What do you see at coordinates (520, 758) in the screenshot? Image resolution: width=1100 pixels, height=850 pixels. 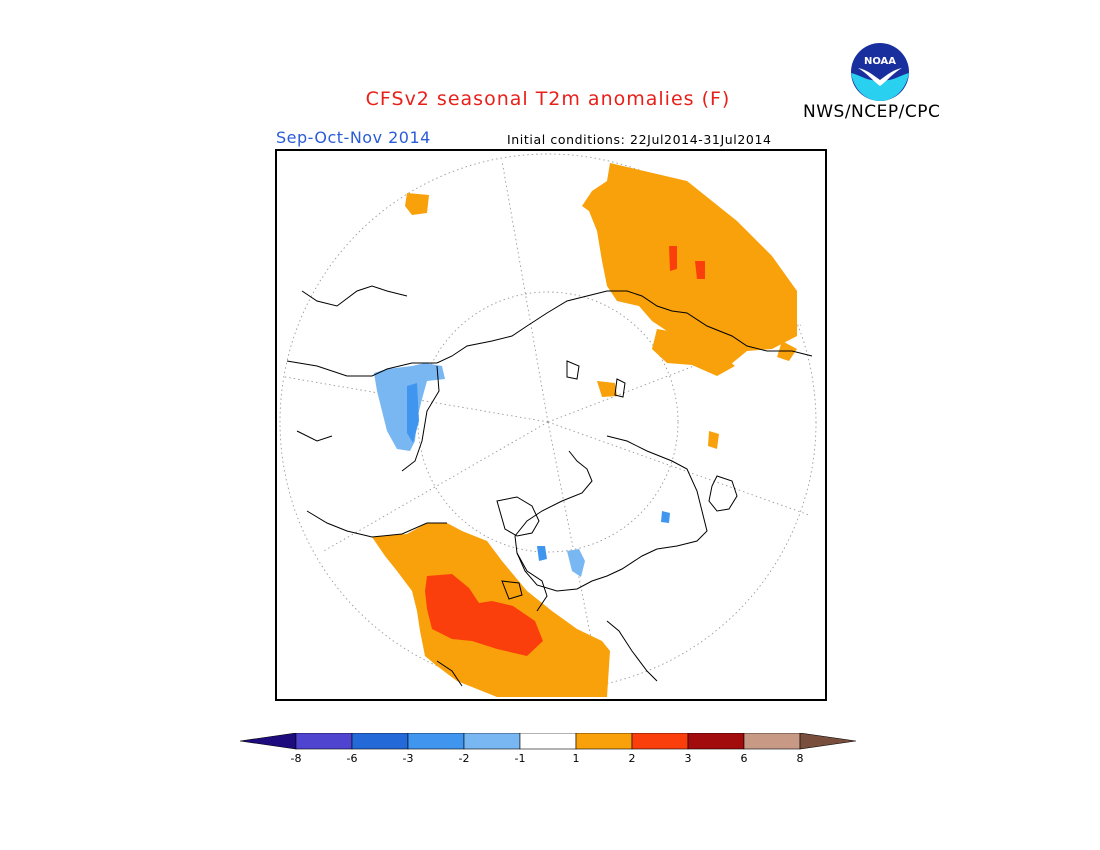 I see `colorbar-tick-label: -1` at bounding box center [520, 758].